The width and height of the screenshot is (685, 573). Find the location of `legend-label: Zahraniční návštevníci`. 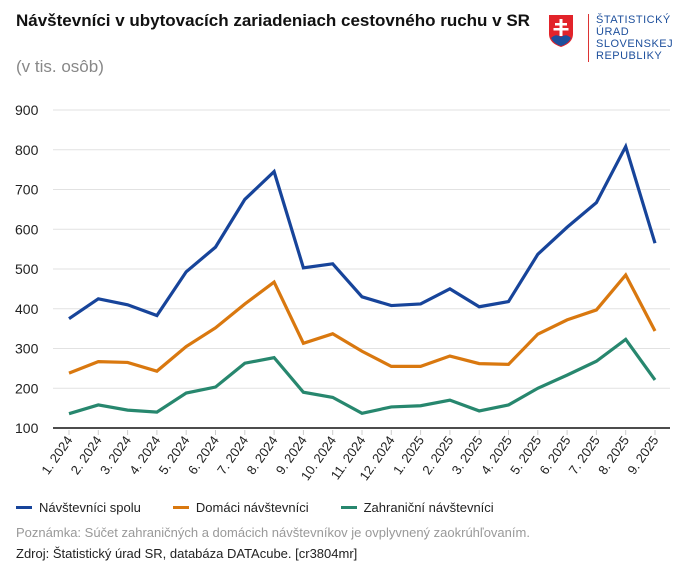

legend-label: Zahraniční návštevníci is located at coordinates (428, 507).